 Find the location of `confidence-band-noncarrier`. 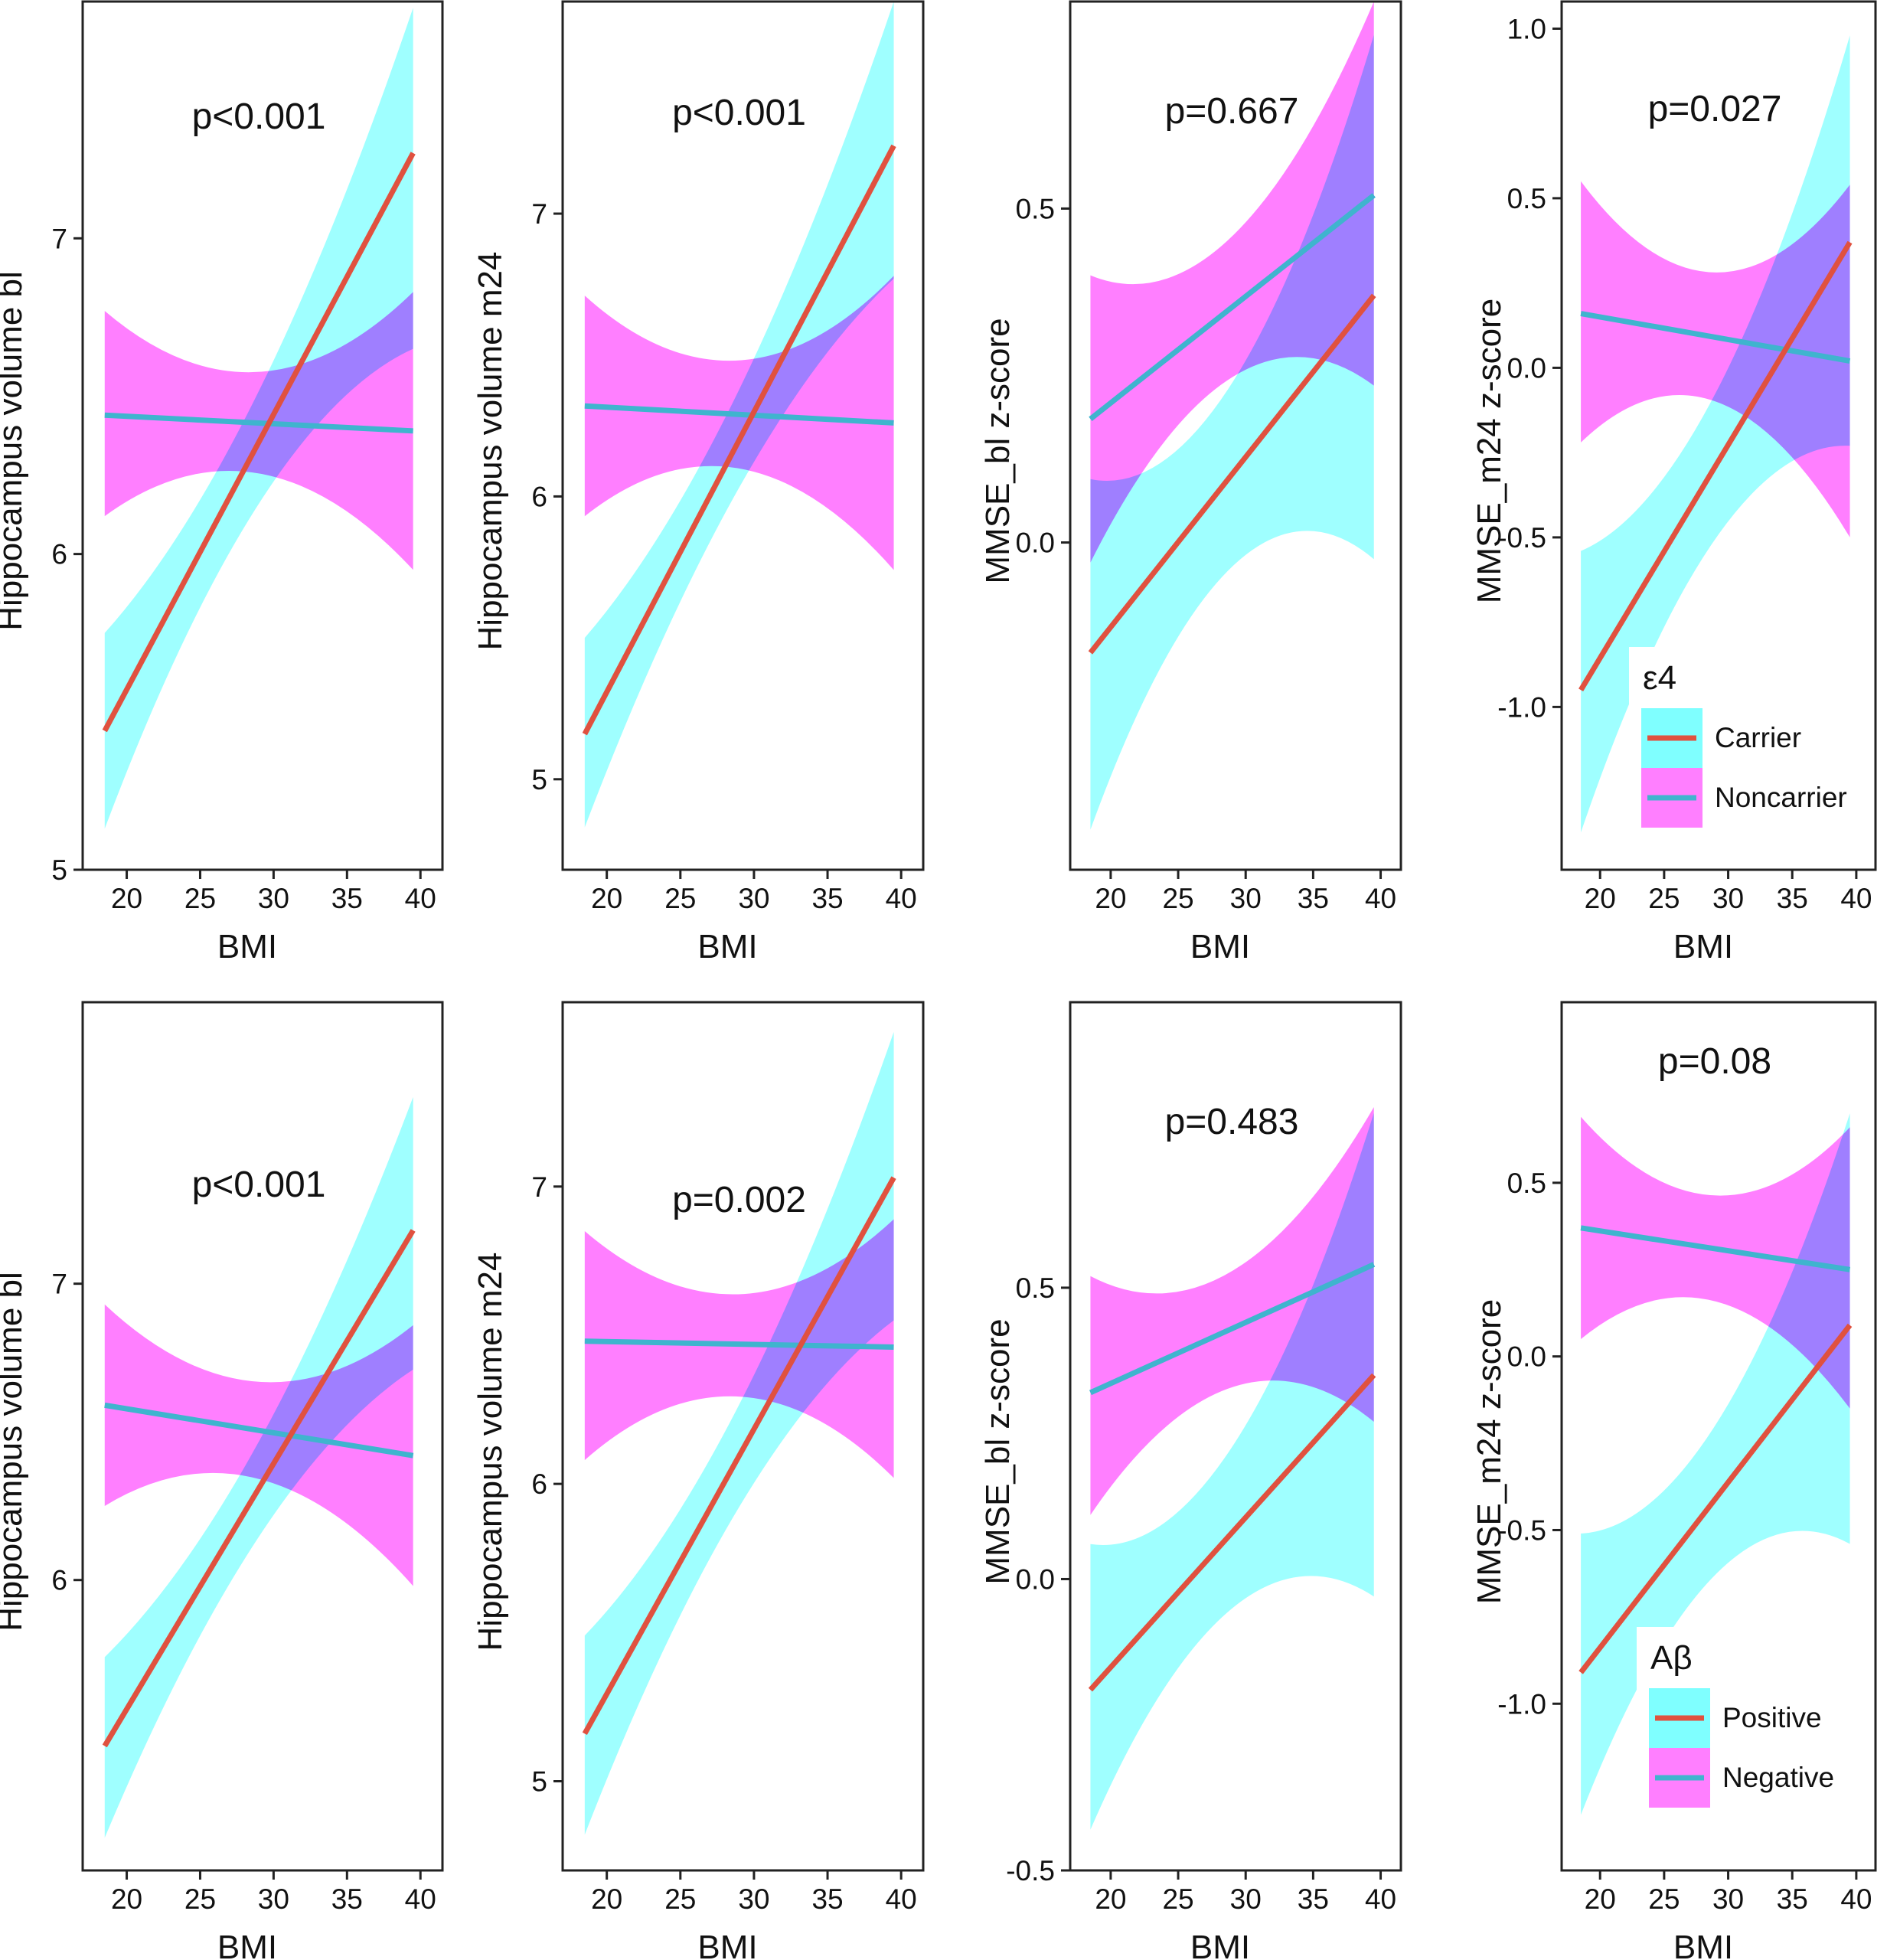

confidence-band-noncarrier is located at coordinates (1232, 282).